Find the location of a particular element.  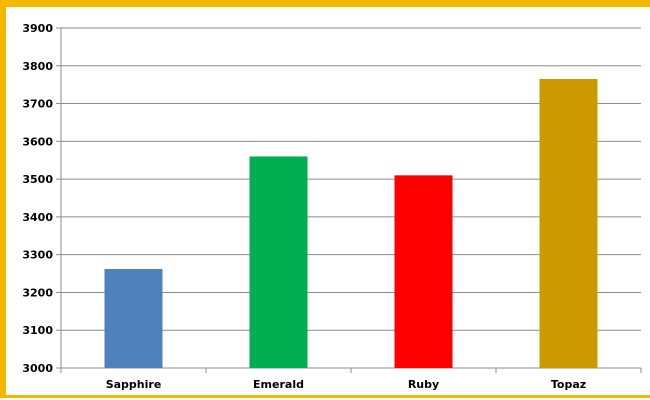

y-tick-label: 3500 is located at coordinates (37, 179).